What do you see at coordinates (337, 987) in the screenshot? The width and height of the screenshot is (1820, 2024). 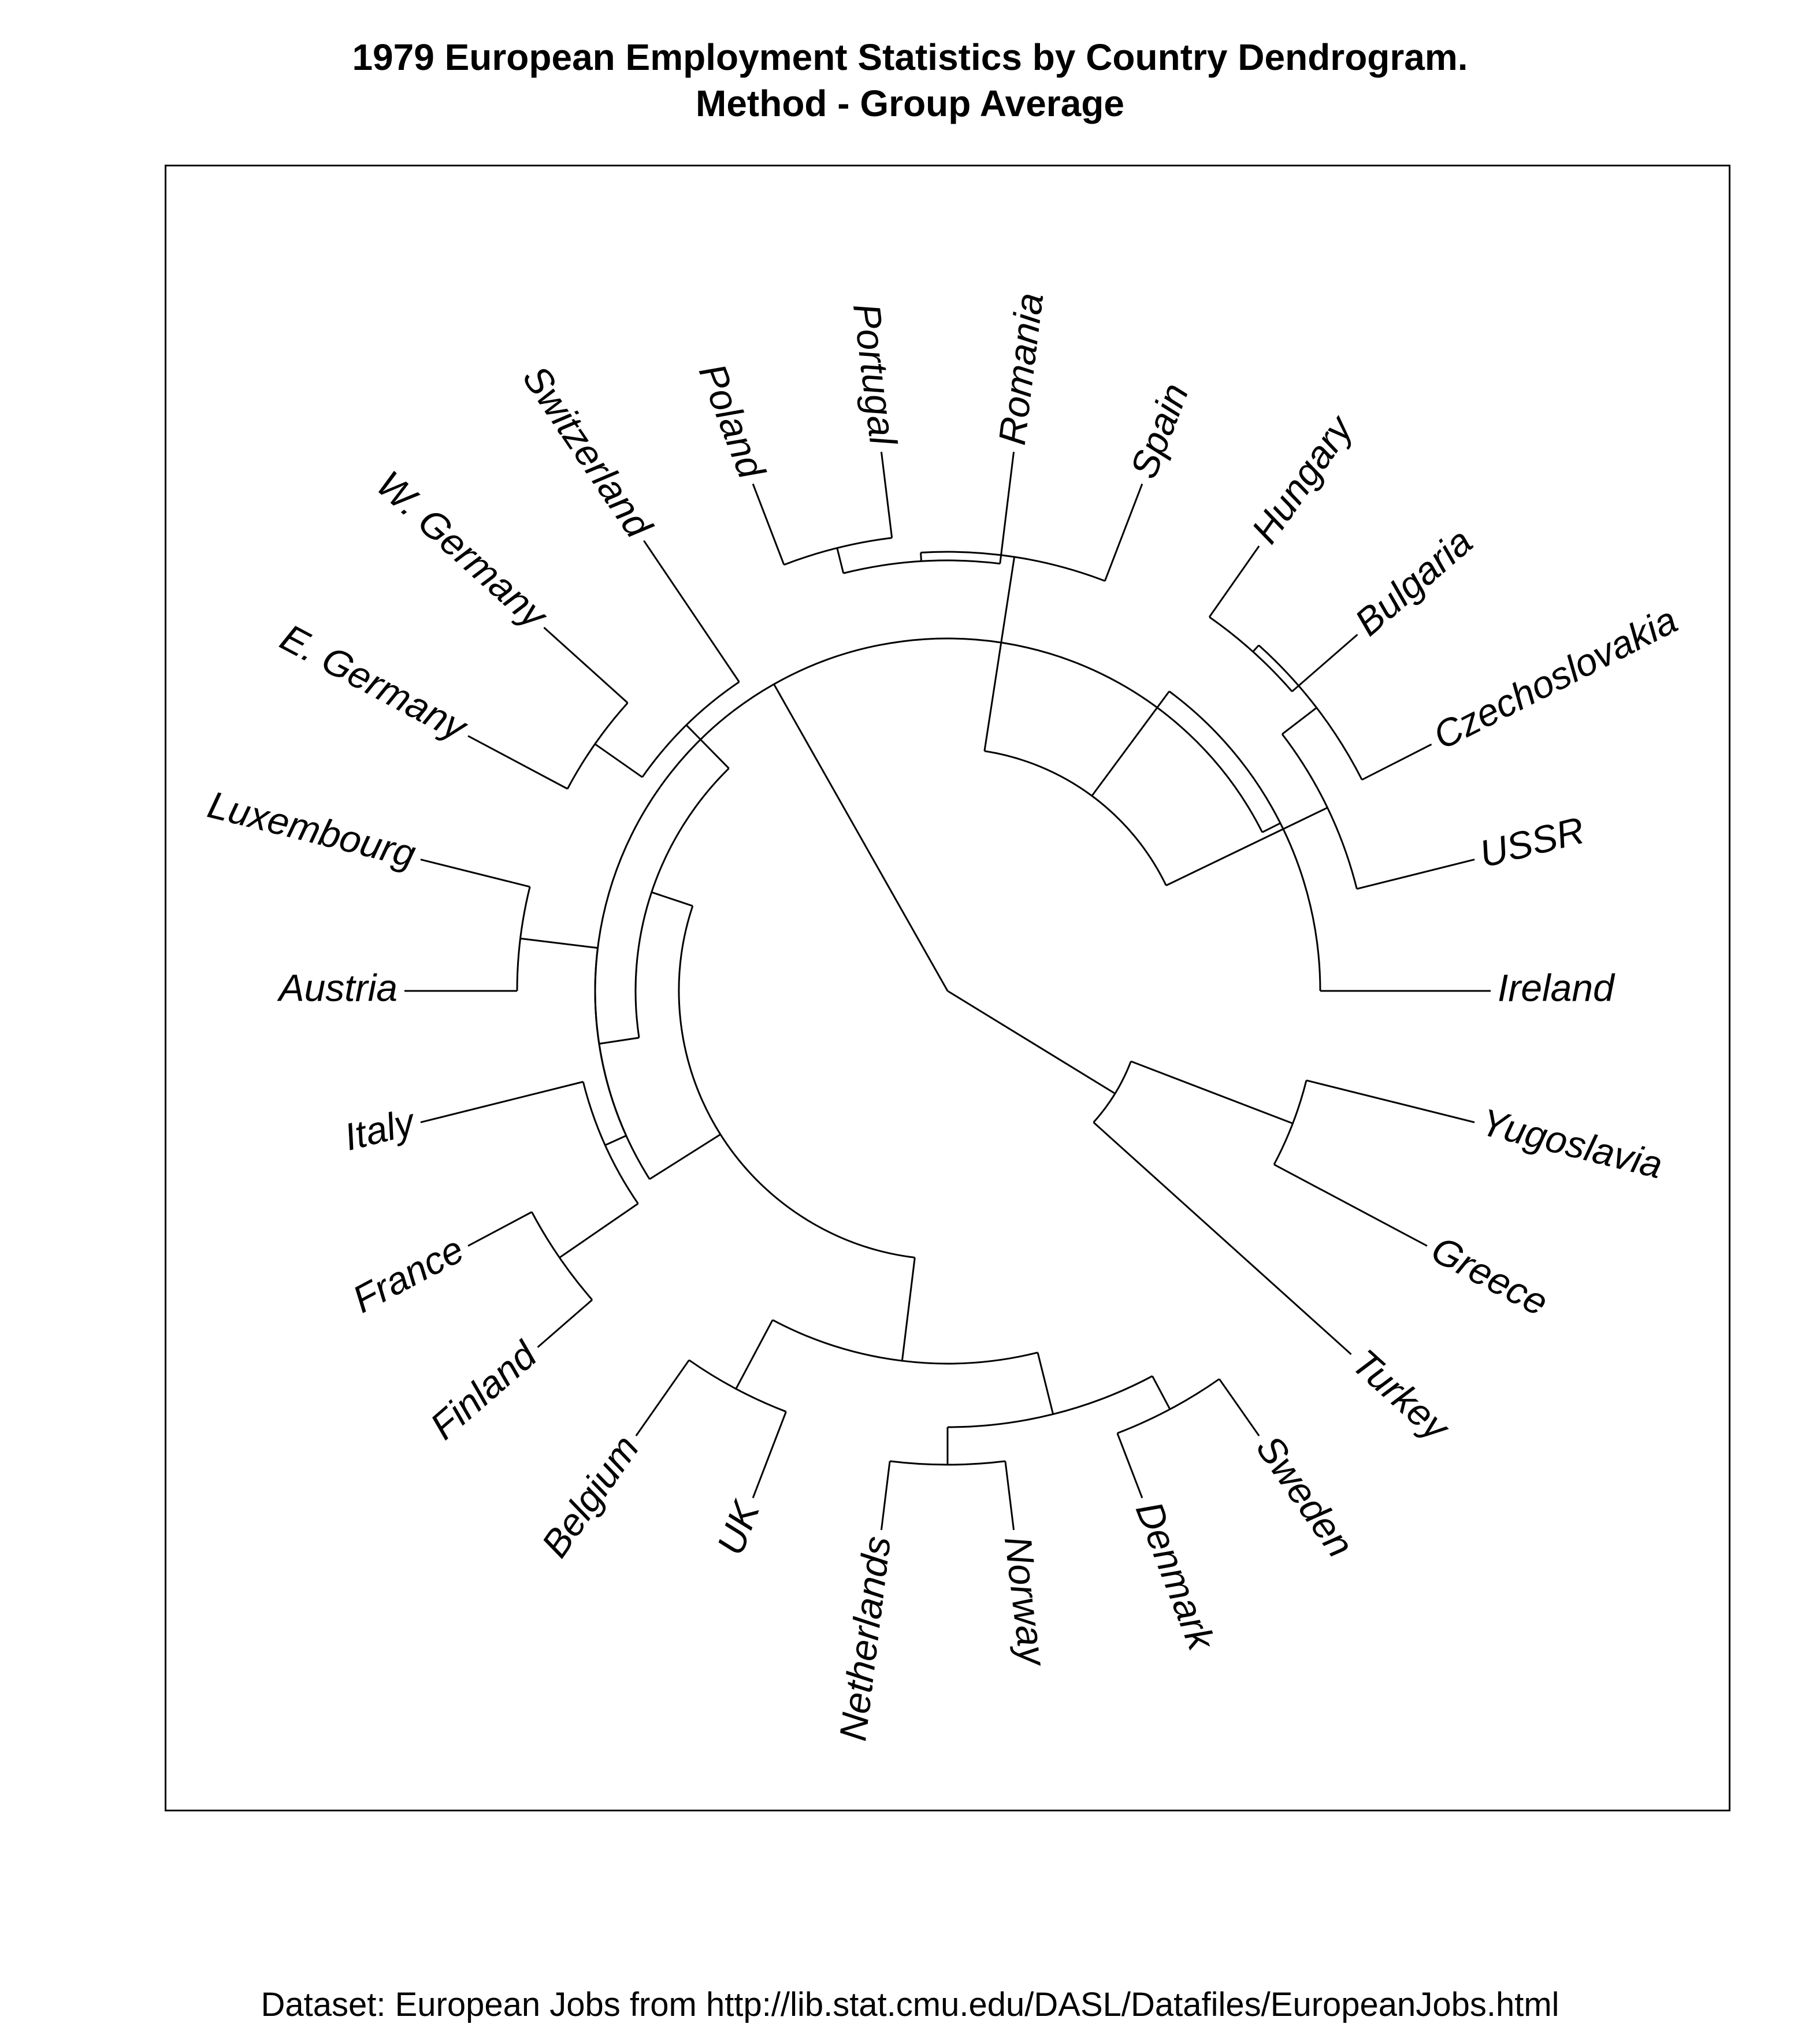 I see `leaf-label: Austria` at bounding box center [337, 987].